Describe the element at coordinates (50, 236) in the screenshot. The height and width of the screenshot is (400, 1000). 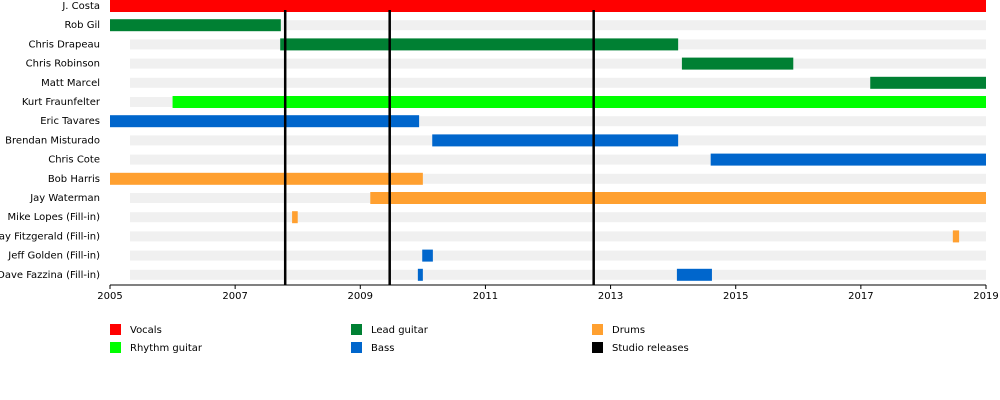
I see `member-name: Jay Fitzgerald (Fill-in)` at that location.